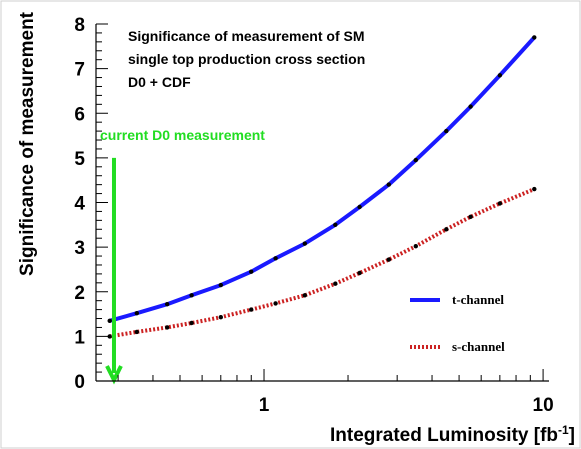 Image resolution: width=581 pixels, height=449 pixels. I want to click on y-tick-label: 1, so click(79, 337).